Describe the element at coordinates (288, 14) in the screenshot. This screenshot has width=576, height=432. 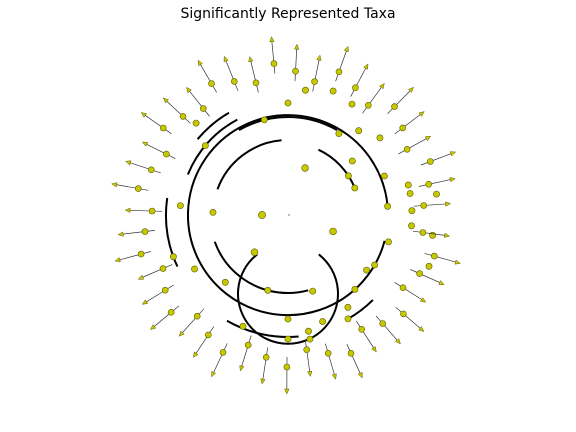
I see `chart-title: Significantly Represented Taxa` at that location.